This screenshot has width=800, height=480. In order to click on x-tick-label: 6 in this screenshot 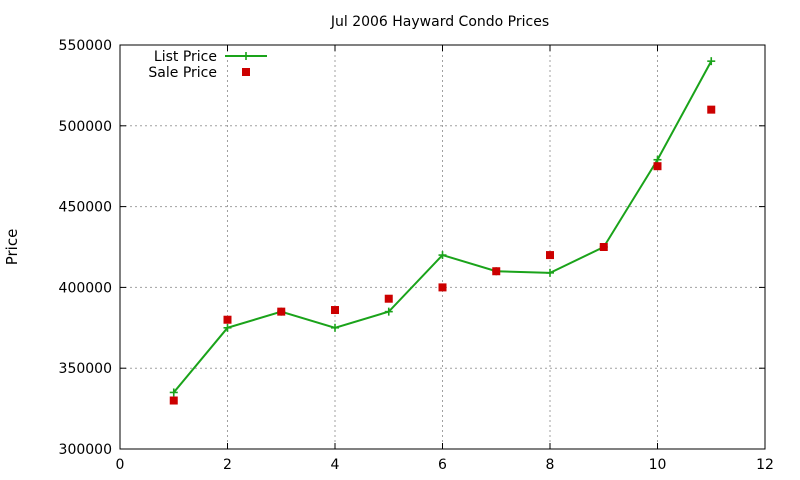, I will do `click(442, 465)`.